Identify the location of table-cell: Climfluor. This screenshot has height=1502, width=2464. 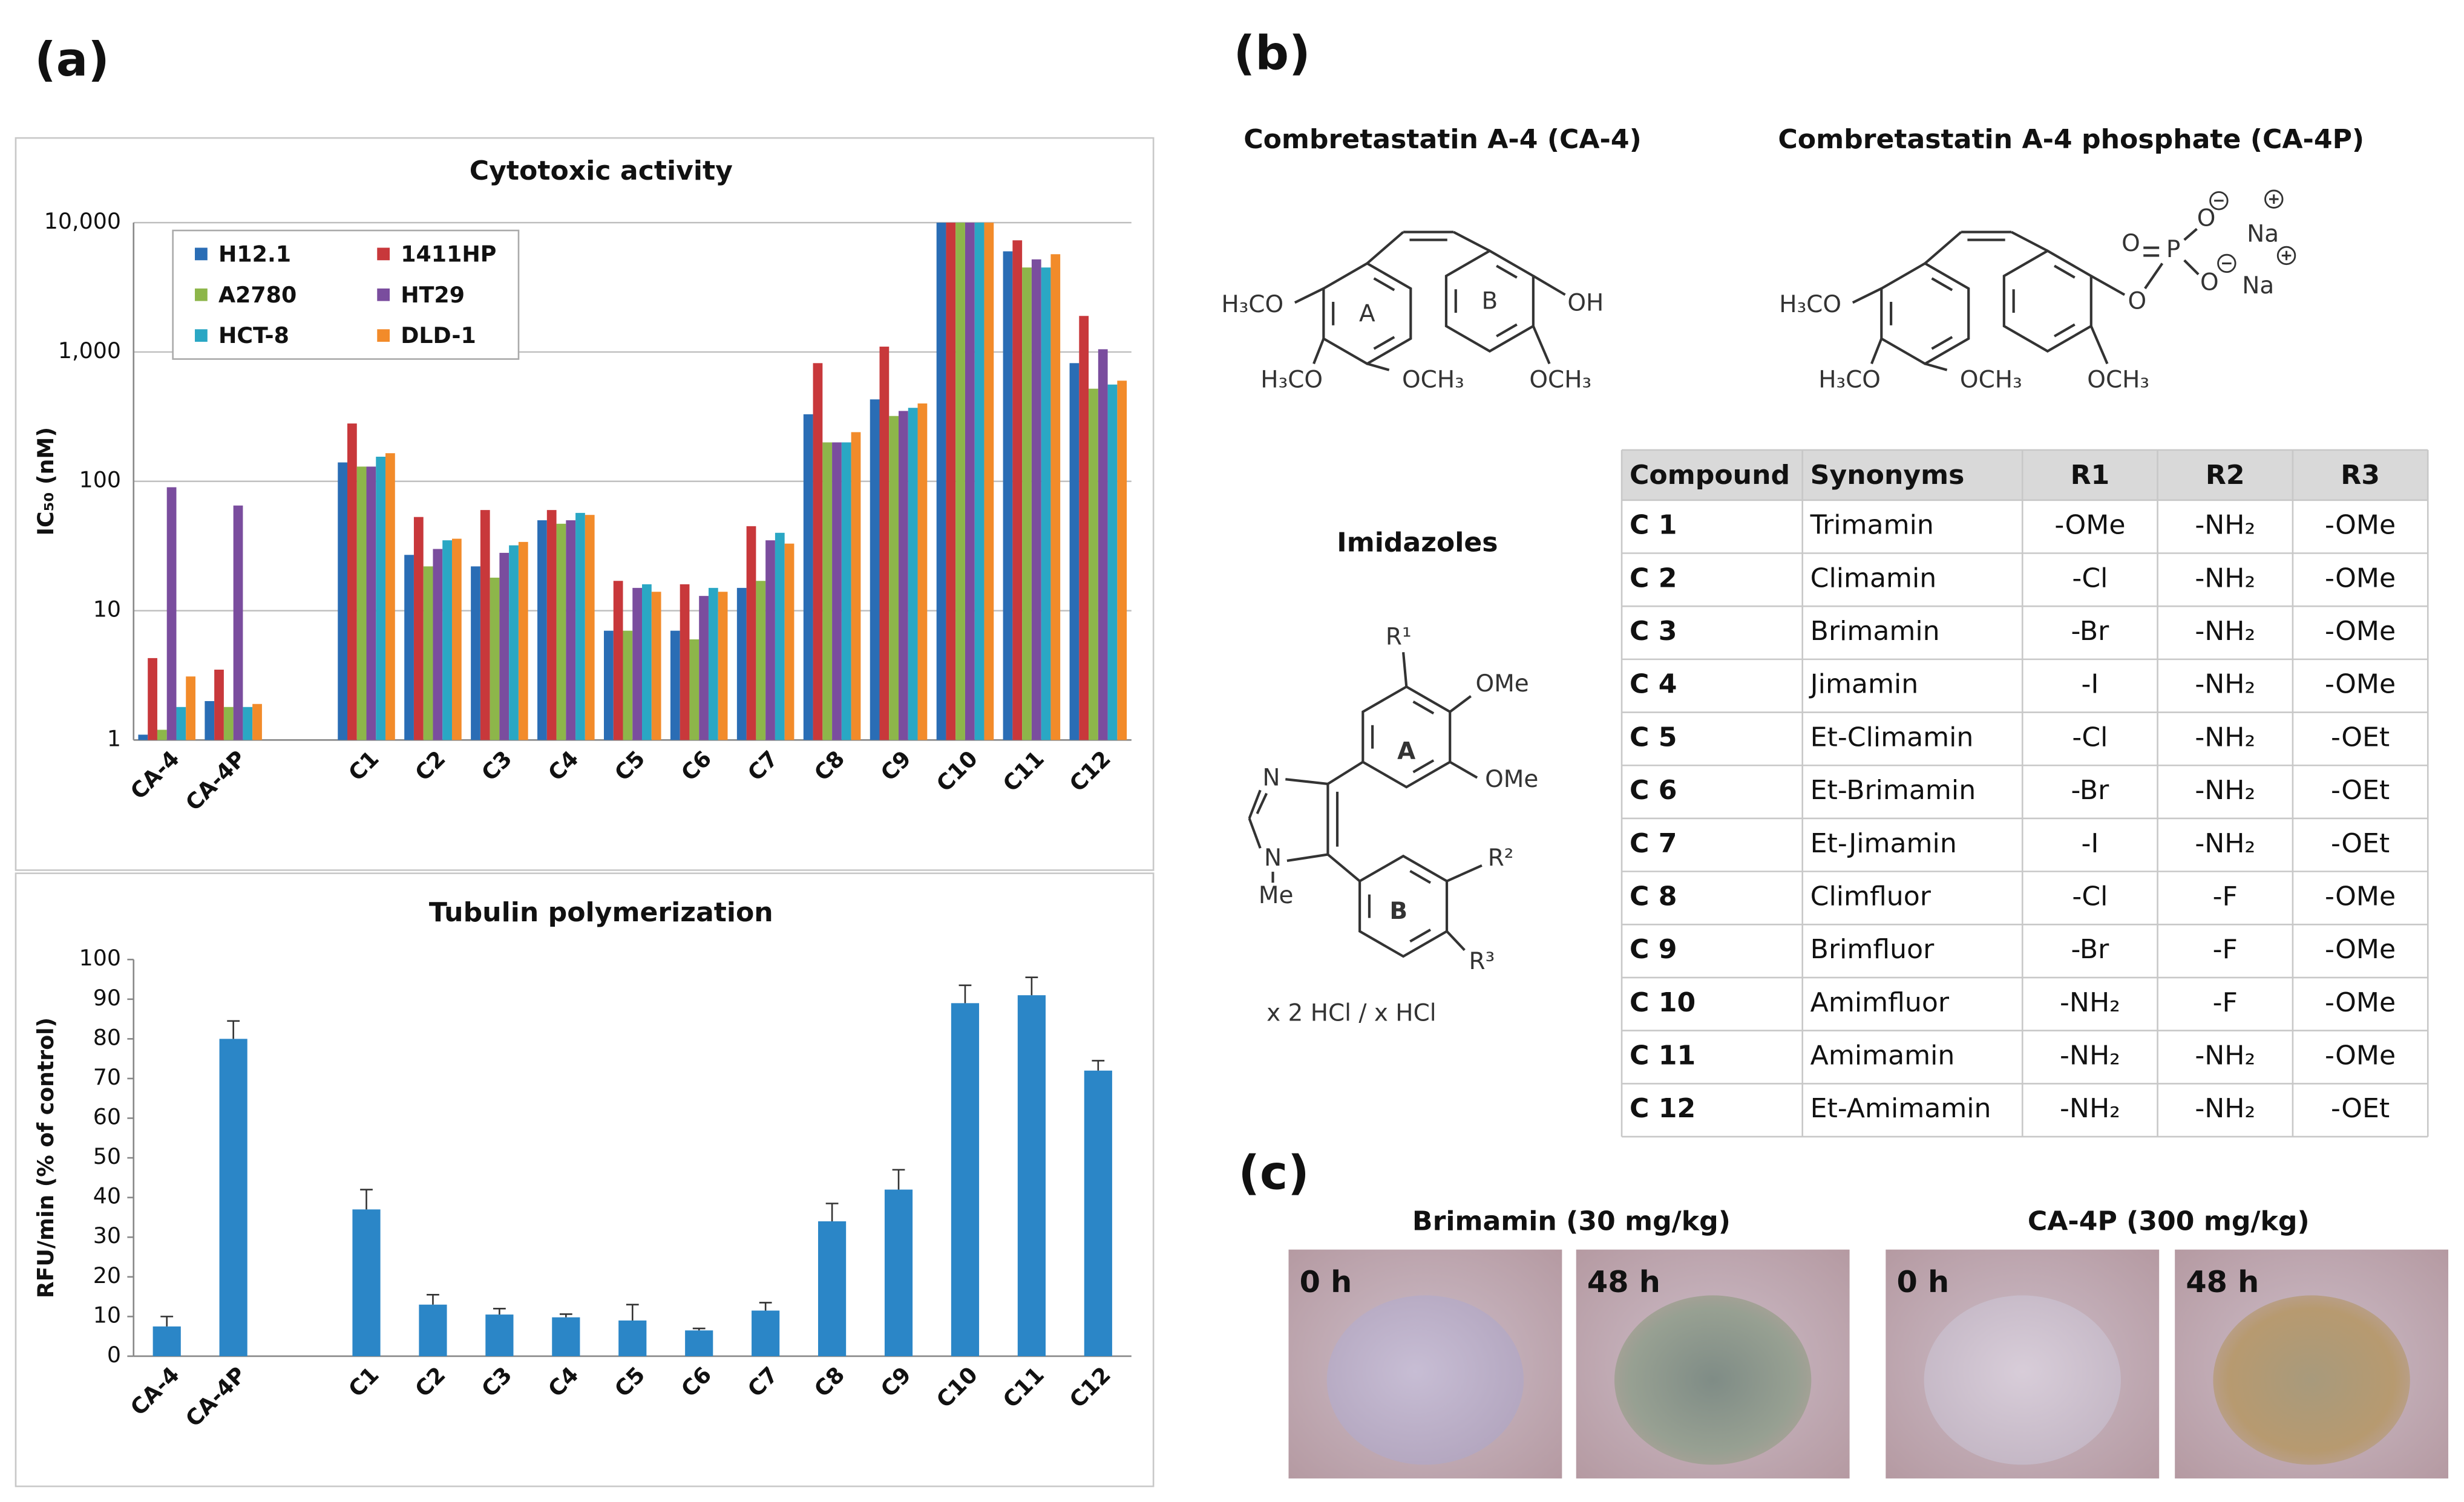
(1871, 896).